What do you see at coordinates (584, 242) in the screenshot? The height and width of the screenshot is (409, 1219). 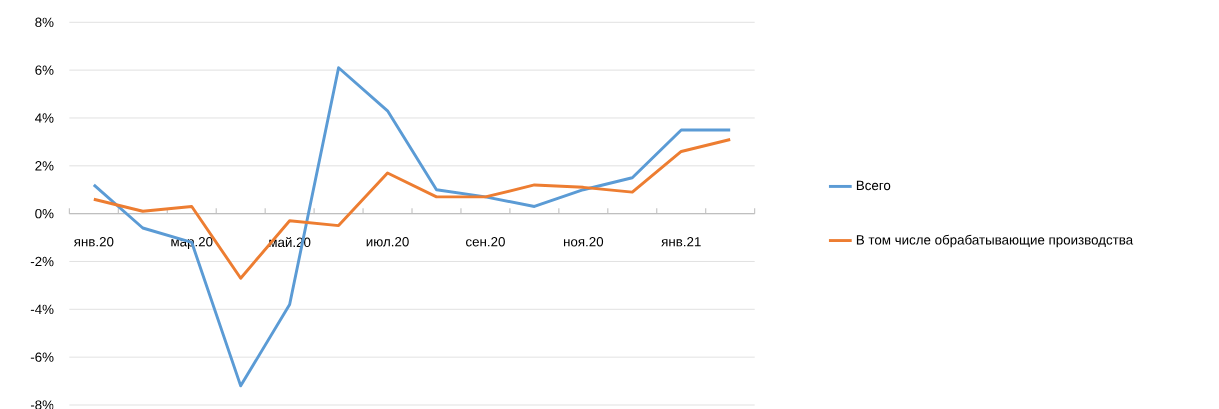 I see `x-tick-label: ноя.20` at bounding box center [584, 242].